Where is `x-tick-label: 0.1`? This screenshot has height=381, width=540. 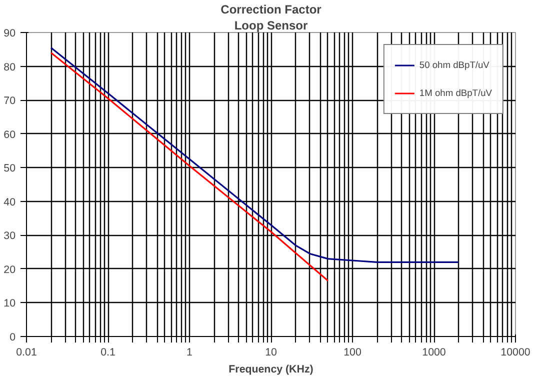 x-tick-label: 0.1 is located at coordinates (108, 352).